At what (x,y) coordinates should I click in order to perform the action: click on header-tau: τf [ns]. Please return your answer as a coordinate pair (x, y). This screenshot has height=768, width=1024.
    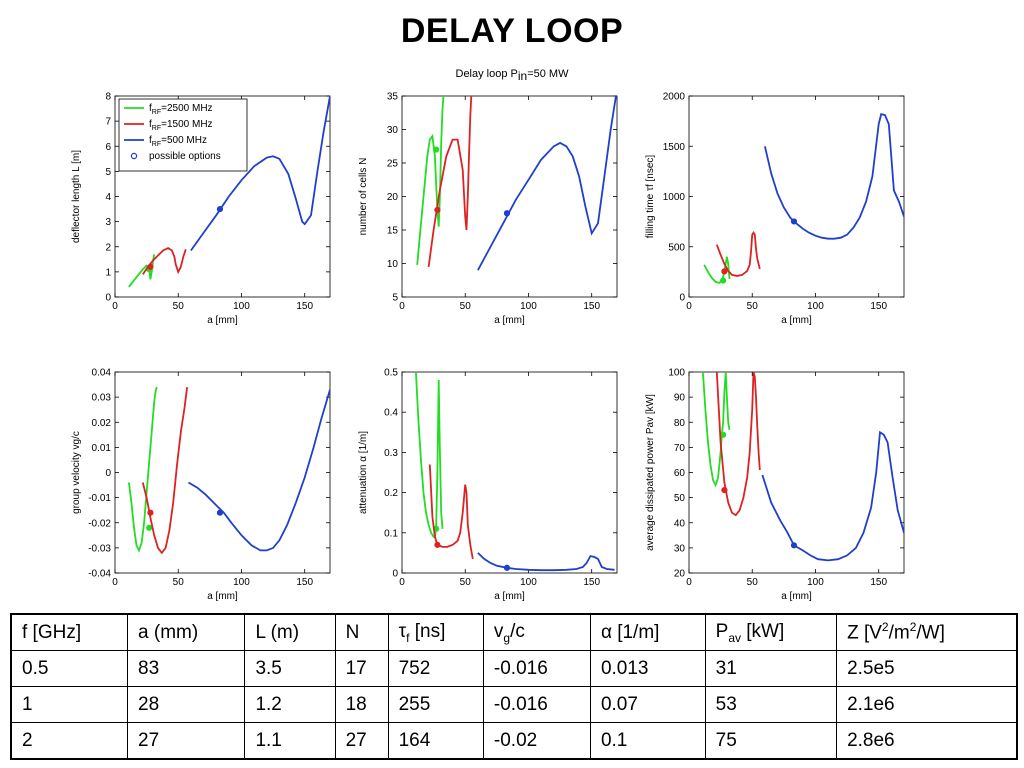
    Looking at the image, I should click on (435, 632).